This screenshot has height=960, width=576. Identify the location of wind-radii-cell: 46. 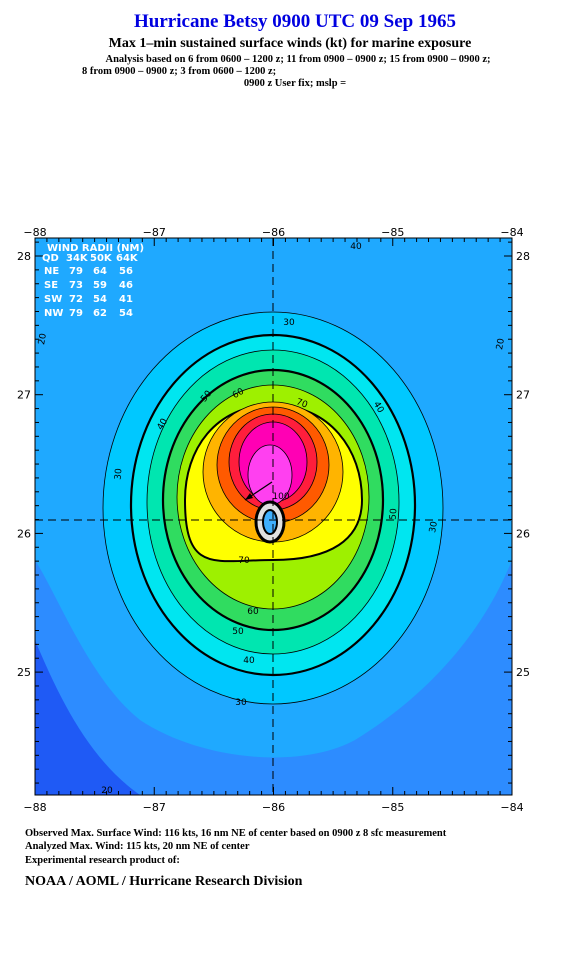
(126, 285).